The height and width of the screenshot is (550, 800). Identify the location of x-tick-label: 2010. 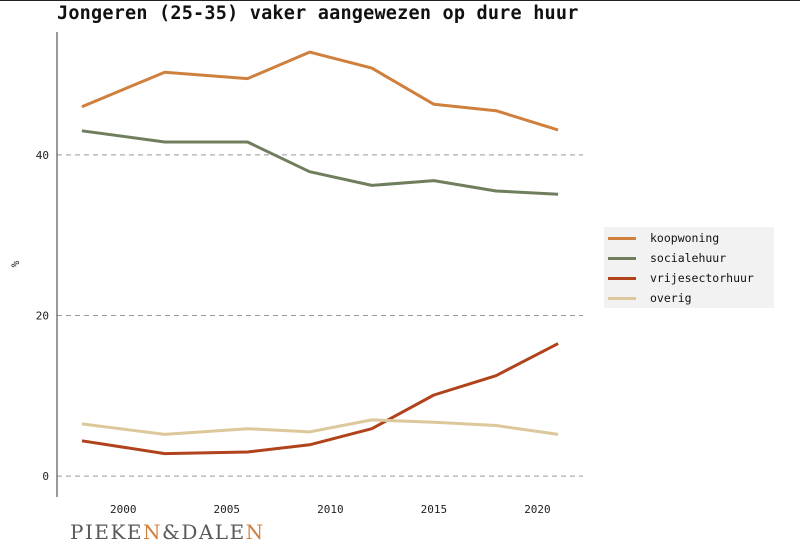
(330, 509).